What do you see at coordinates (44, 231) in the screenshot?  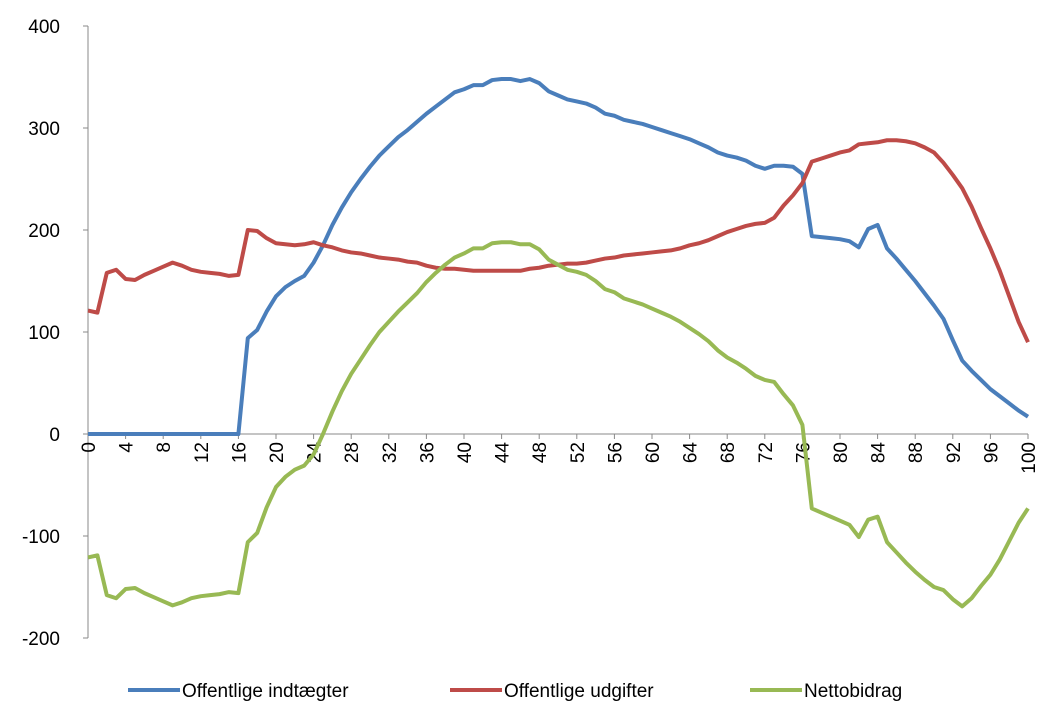 I see `y-tick-label: 200` at bounding box center [44, 231].